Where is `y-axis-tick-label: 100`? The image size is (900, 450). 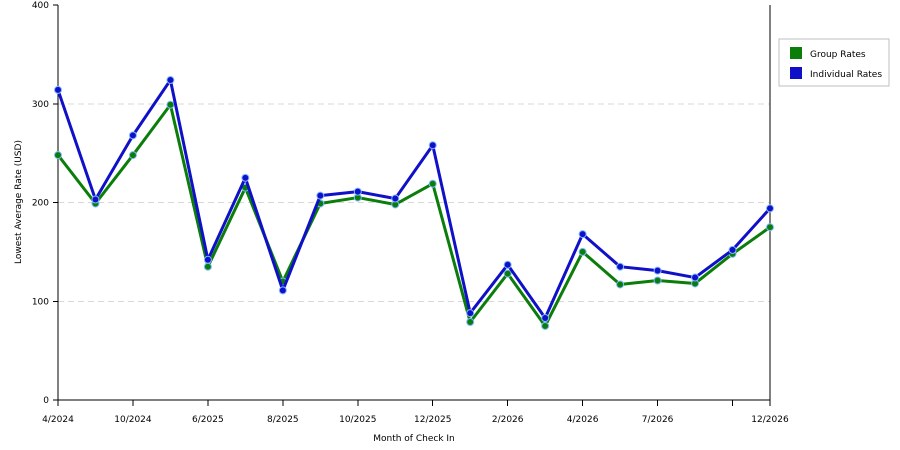
y-axis-tick-label: 100 is located at coordinates (40, 302).